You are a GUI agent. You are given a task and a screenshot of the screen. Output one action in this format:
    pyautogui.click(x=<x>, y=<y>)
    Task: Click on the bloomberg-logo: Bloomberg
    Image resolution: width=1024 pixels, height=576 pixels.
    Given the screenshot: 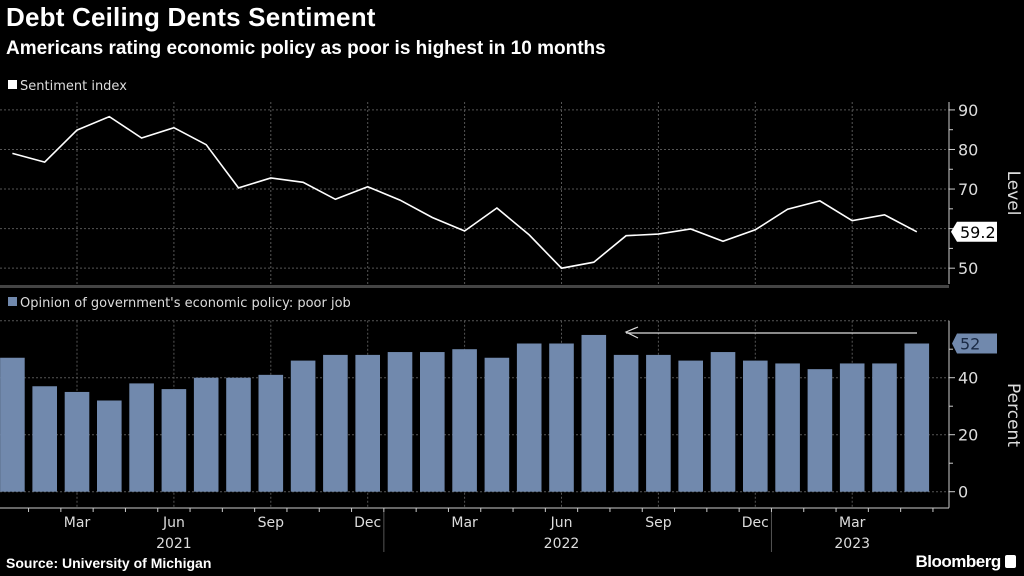 What is the action you would take?
    pyautogui.click(x=966, y=562)
    